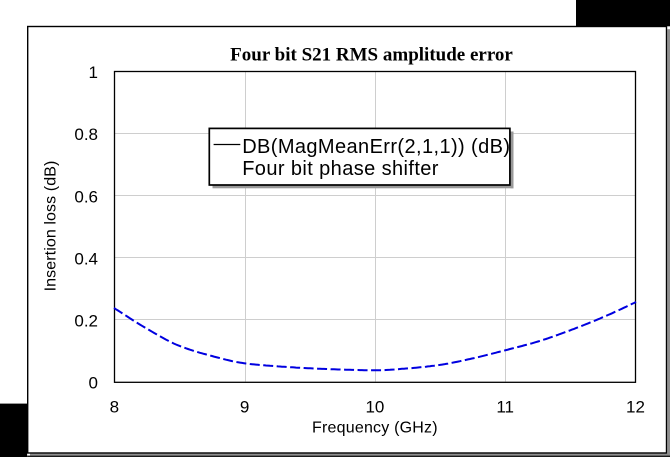  What do you see at coordinates (371, 55) in the screenshot?
I see `svg-text:Four bit S21 RMS amplitude err: Four bit S21 RMS amplitude error` at bounding box center [371, 55].